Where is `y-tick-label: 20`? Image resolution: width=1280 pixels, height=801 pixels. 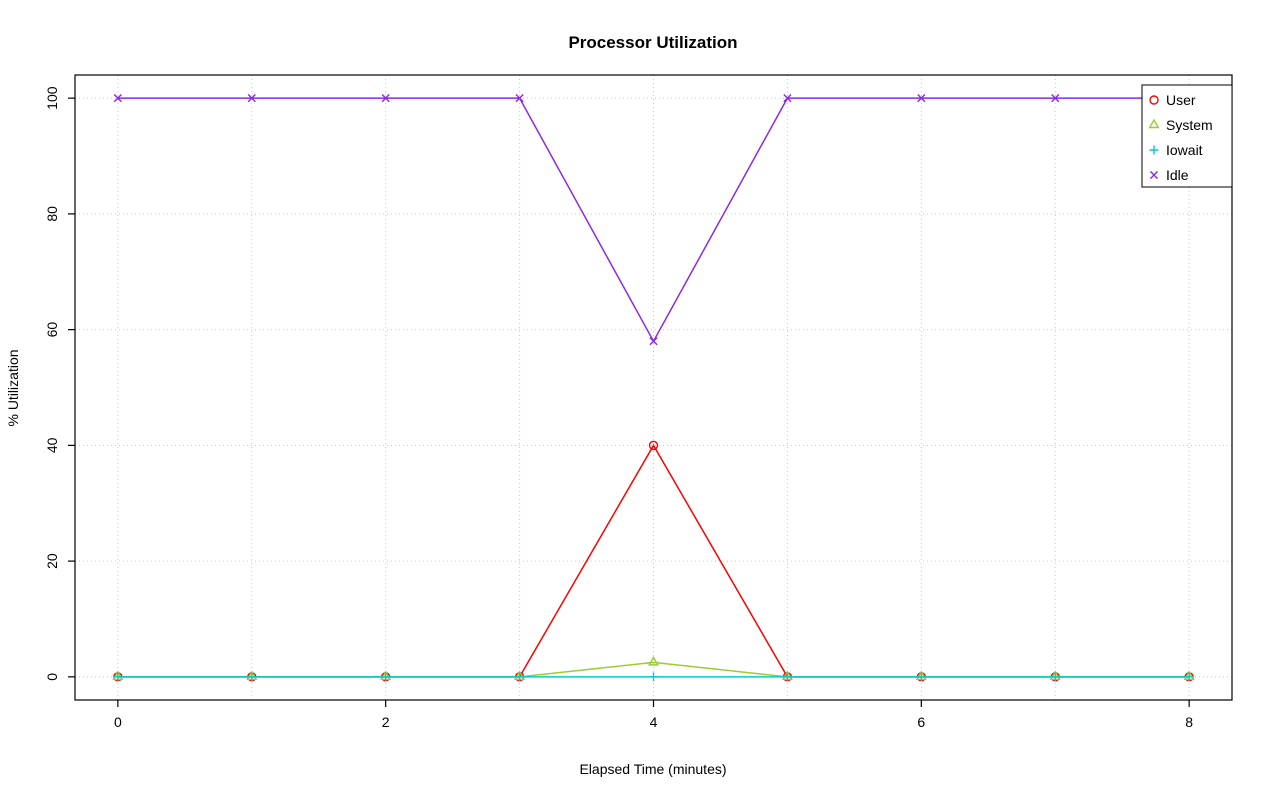
y-tick-label: 20 is located at coordinates (52, 561).